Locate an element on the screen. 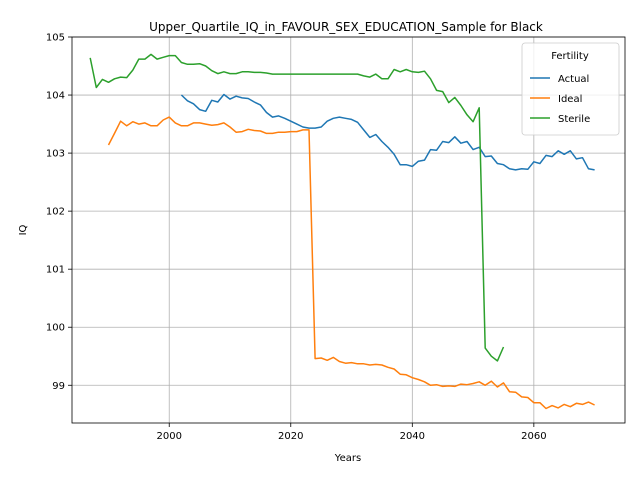 This screenshot has height=480, width=640. x-tick-label: 2020 is located at coordinates (290, 436).